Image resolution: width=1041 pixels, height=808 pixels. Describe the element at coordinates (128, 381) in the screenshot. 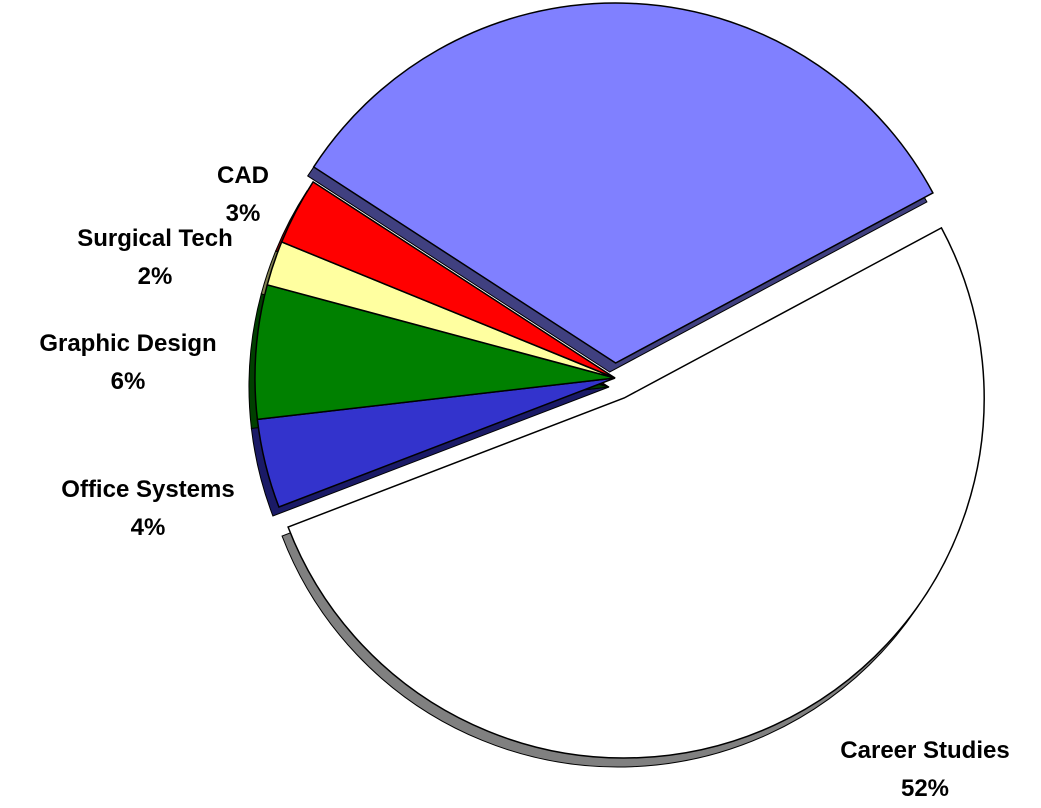

I see `slice-value-label: 6%` at that location.